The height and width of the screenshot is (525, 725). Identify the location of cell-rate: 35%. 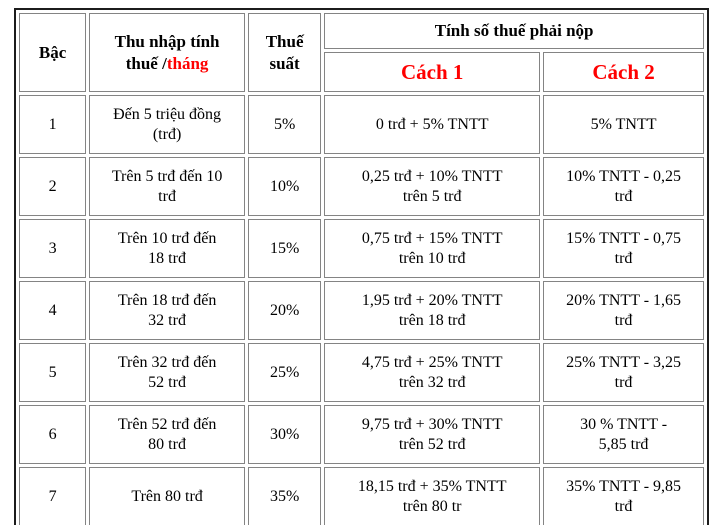
(284, 496).